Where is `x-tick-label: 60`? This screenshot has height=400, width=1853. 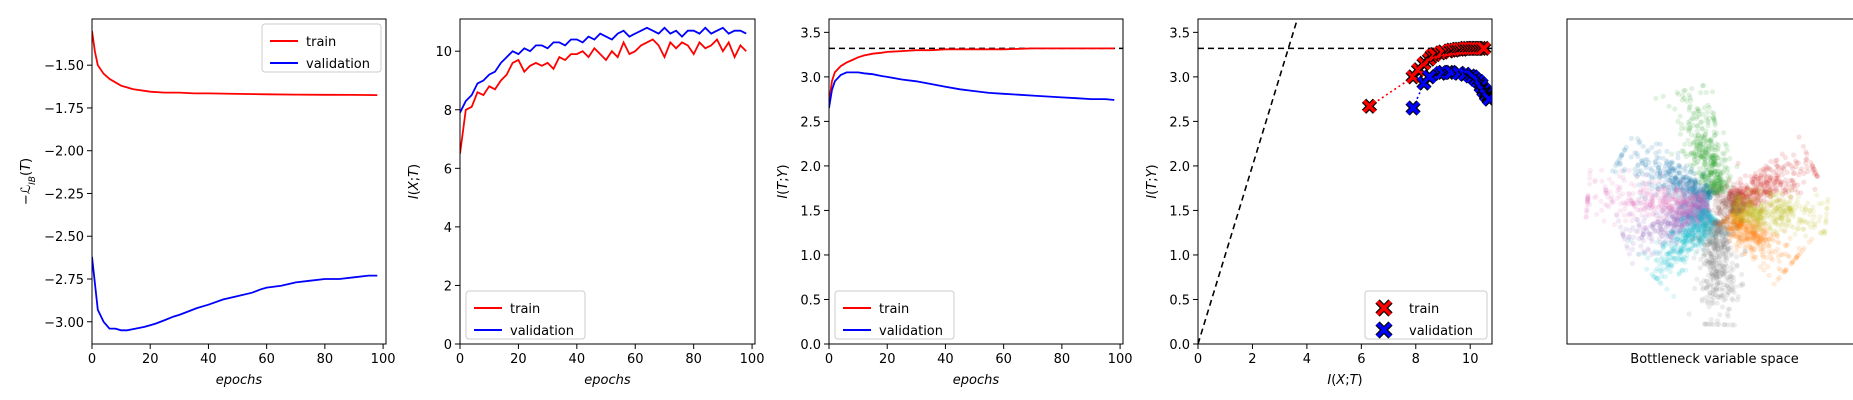
x-tick-label: 60 is located at coordinates (1003, 359).